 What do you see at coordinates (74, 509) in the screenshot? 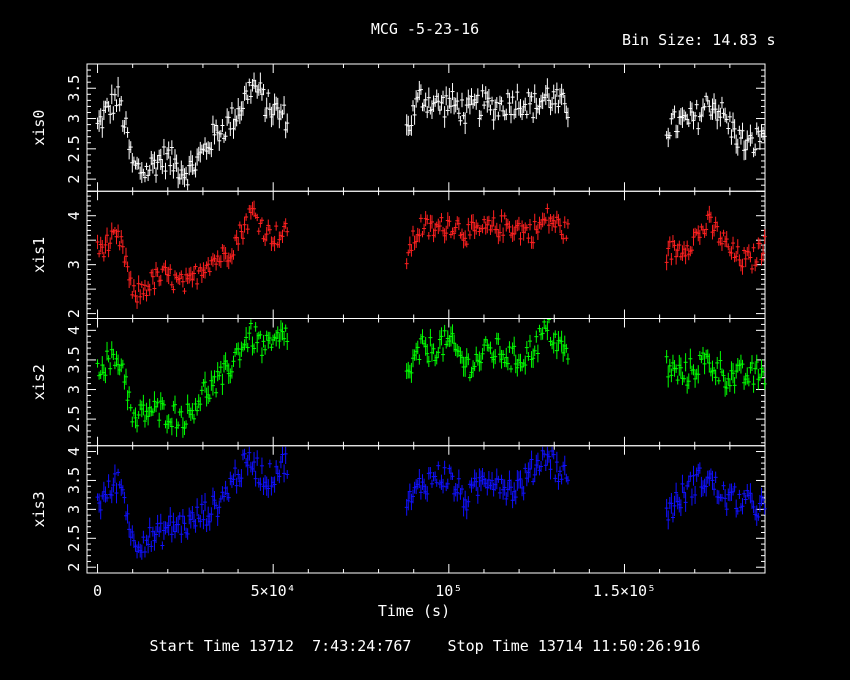
I see `y-tick-label-xis3: 3` at bounding box center [74, 509].